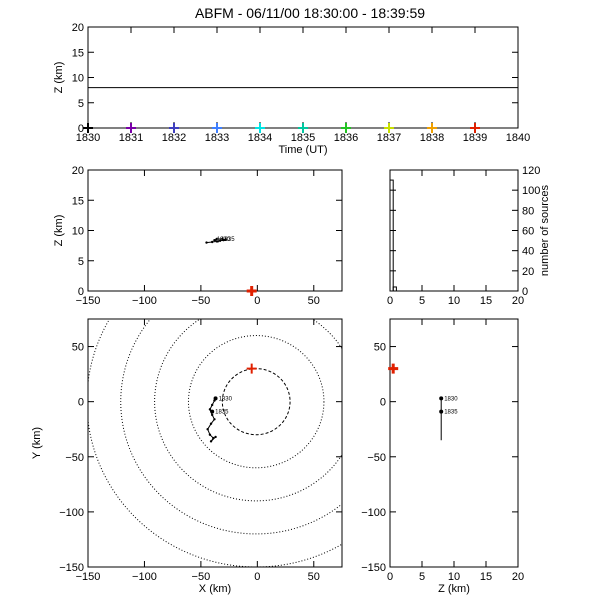 This screenshot has width=600, height=600. Describe the element at coordinates (81, 292) in the screenshot. I see `x-z-ytick-label: 0` at that location.